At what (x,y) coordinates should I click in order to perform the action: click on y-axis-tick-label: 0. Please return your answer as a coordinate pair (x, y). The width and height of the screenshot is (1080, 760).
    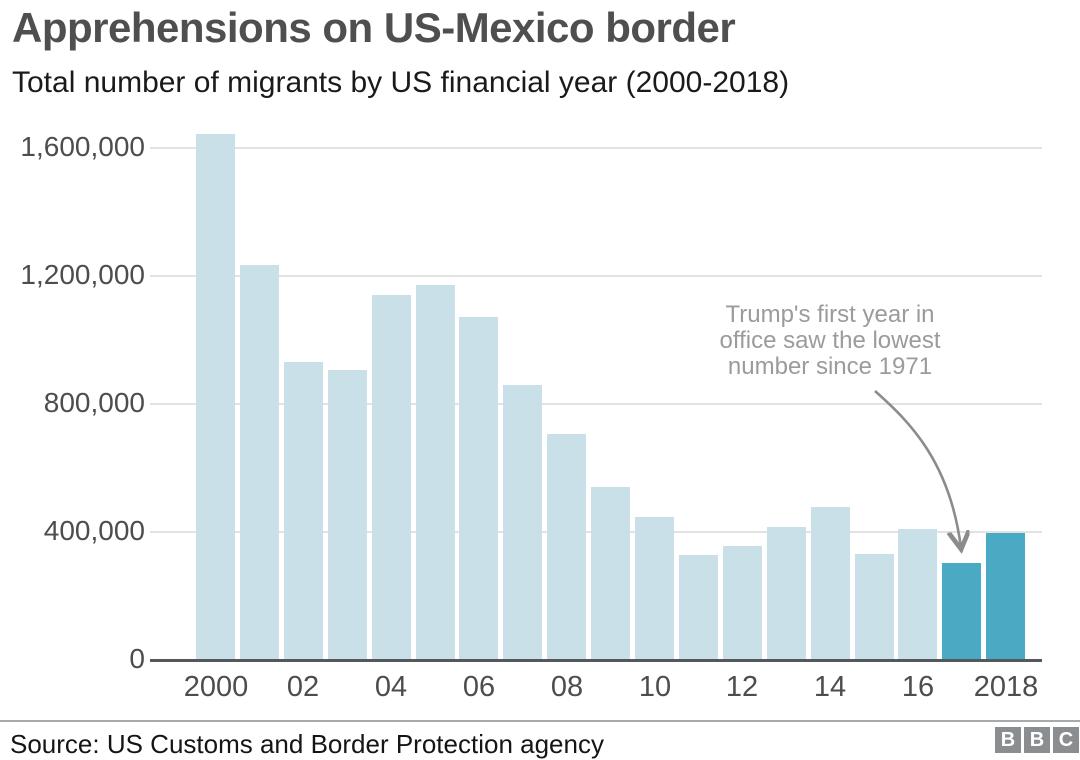
    Looking at the image, I should click on (137, 658).